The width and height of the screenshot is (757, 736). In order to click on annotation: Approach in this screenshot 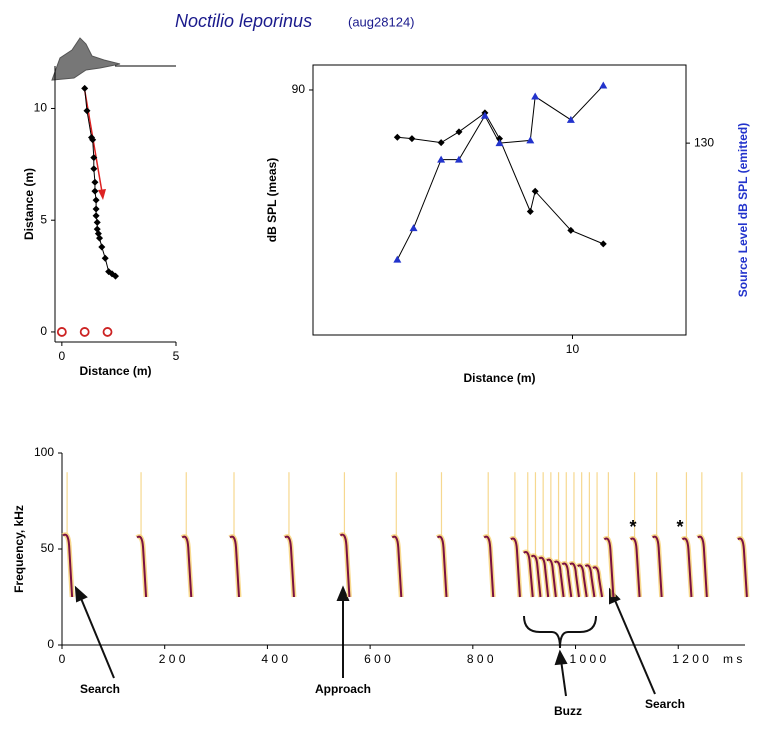, I will do `click(343, 689)`.